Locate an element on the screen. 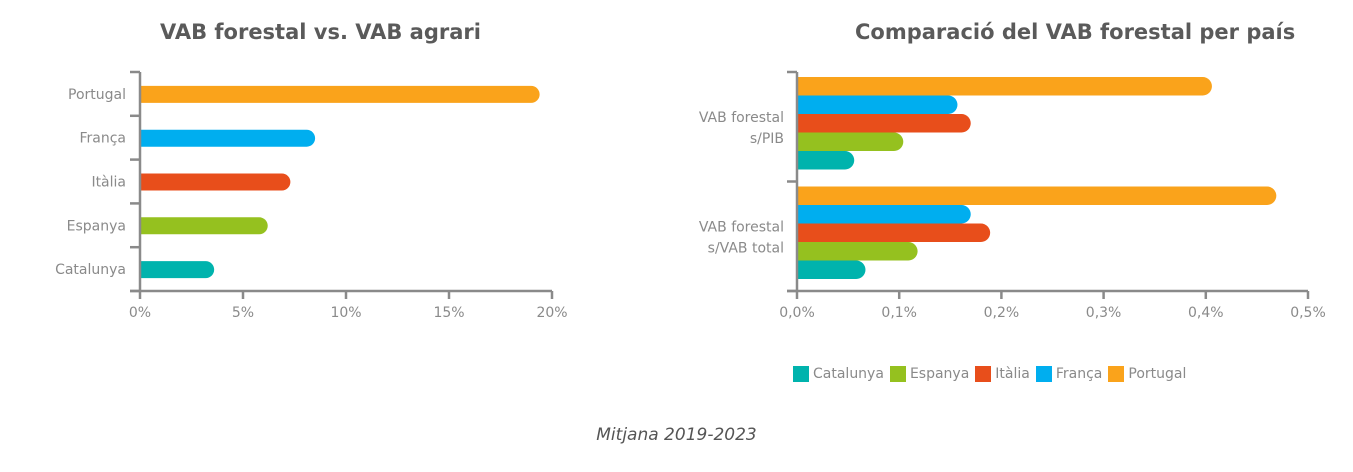 The width and height of the screenshot is (1353, 472). category-label: Espanya is located at coordinates (96, 226).